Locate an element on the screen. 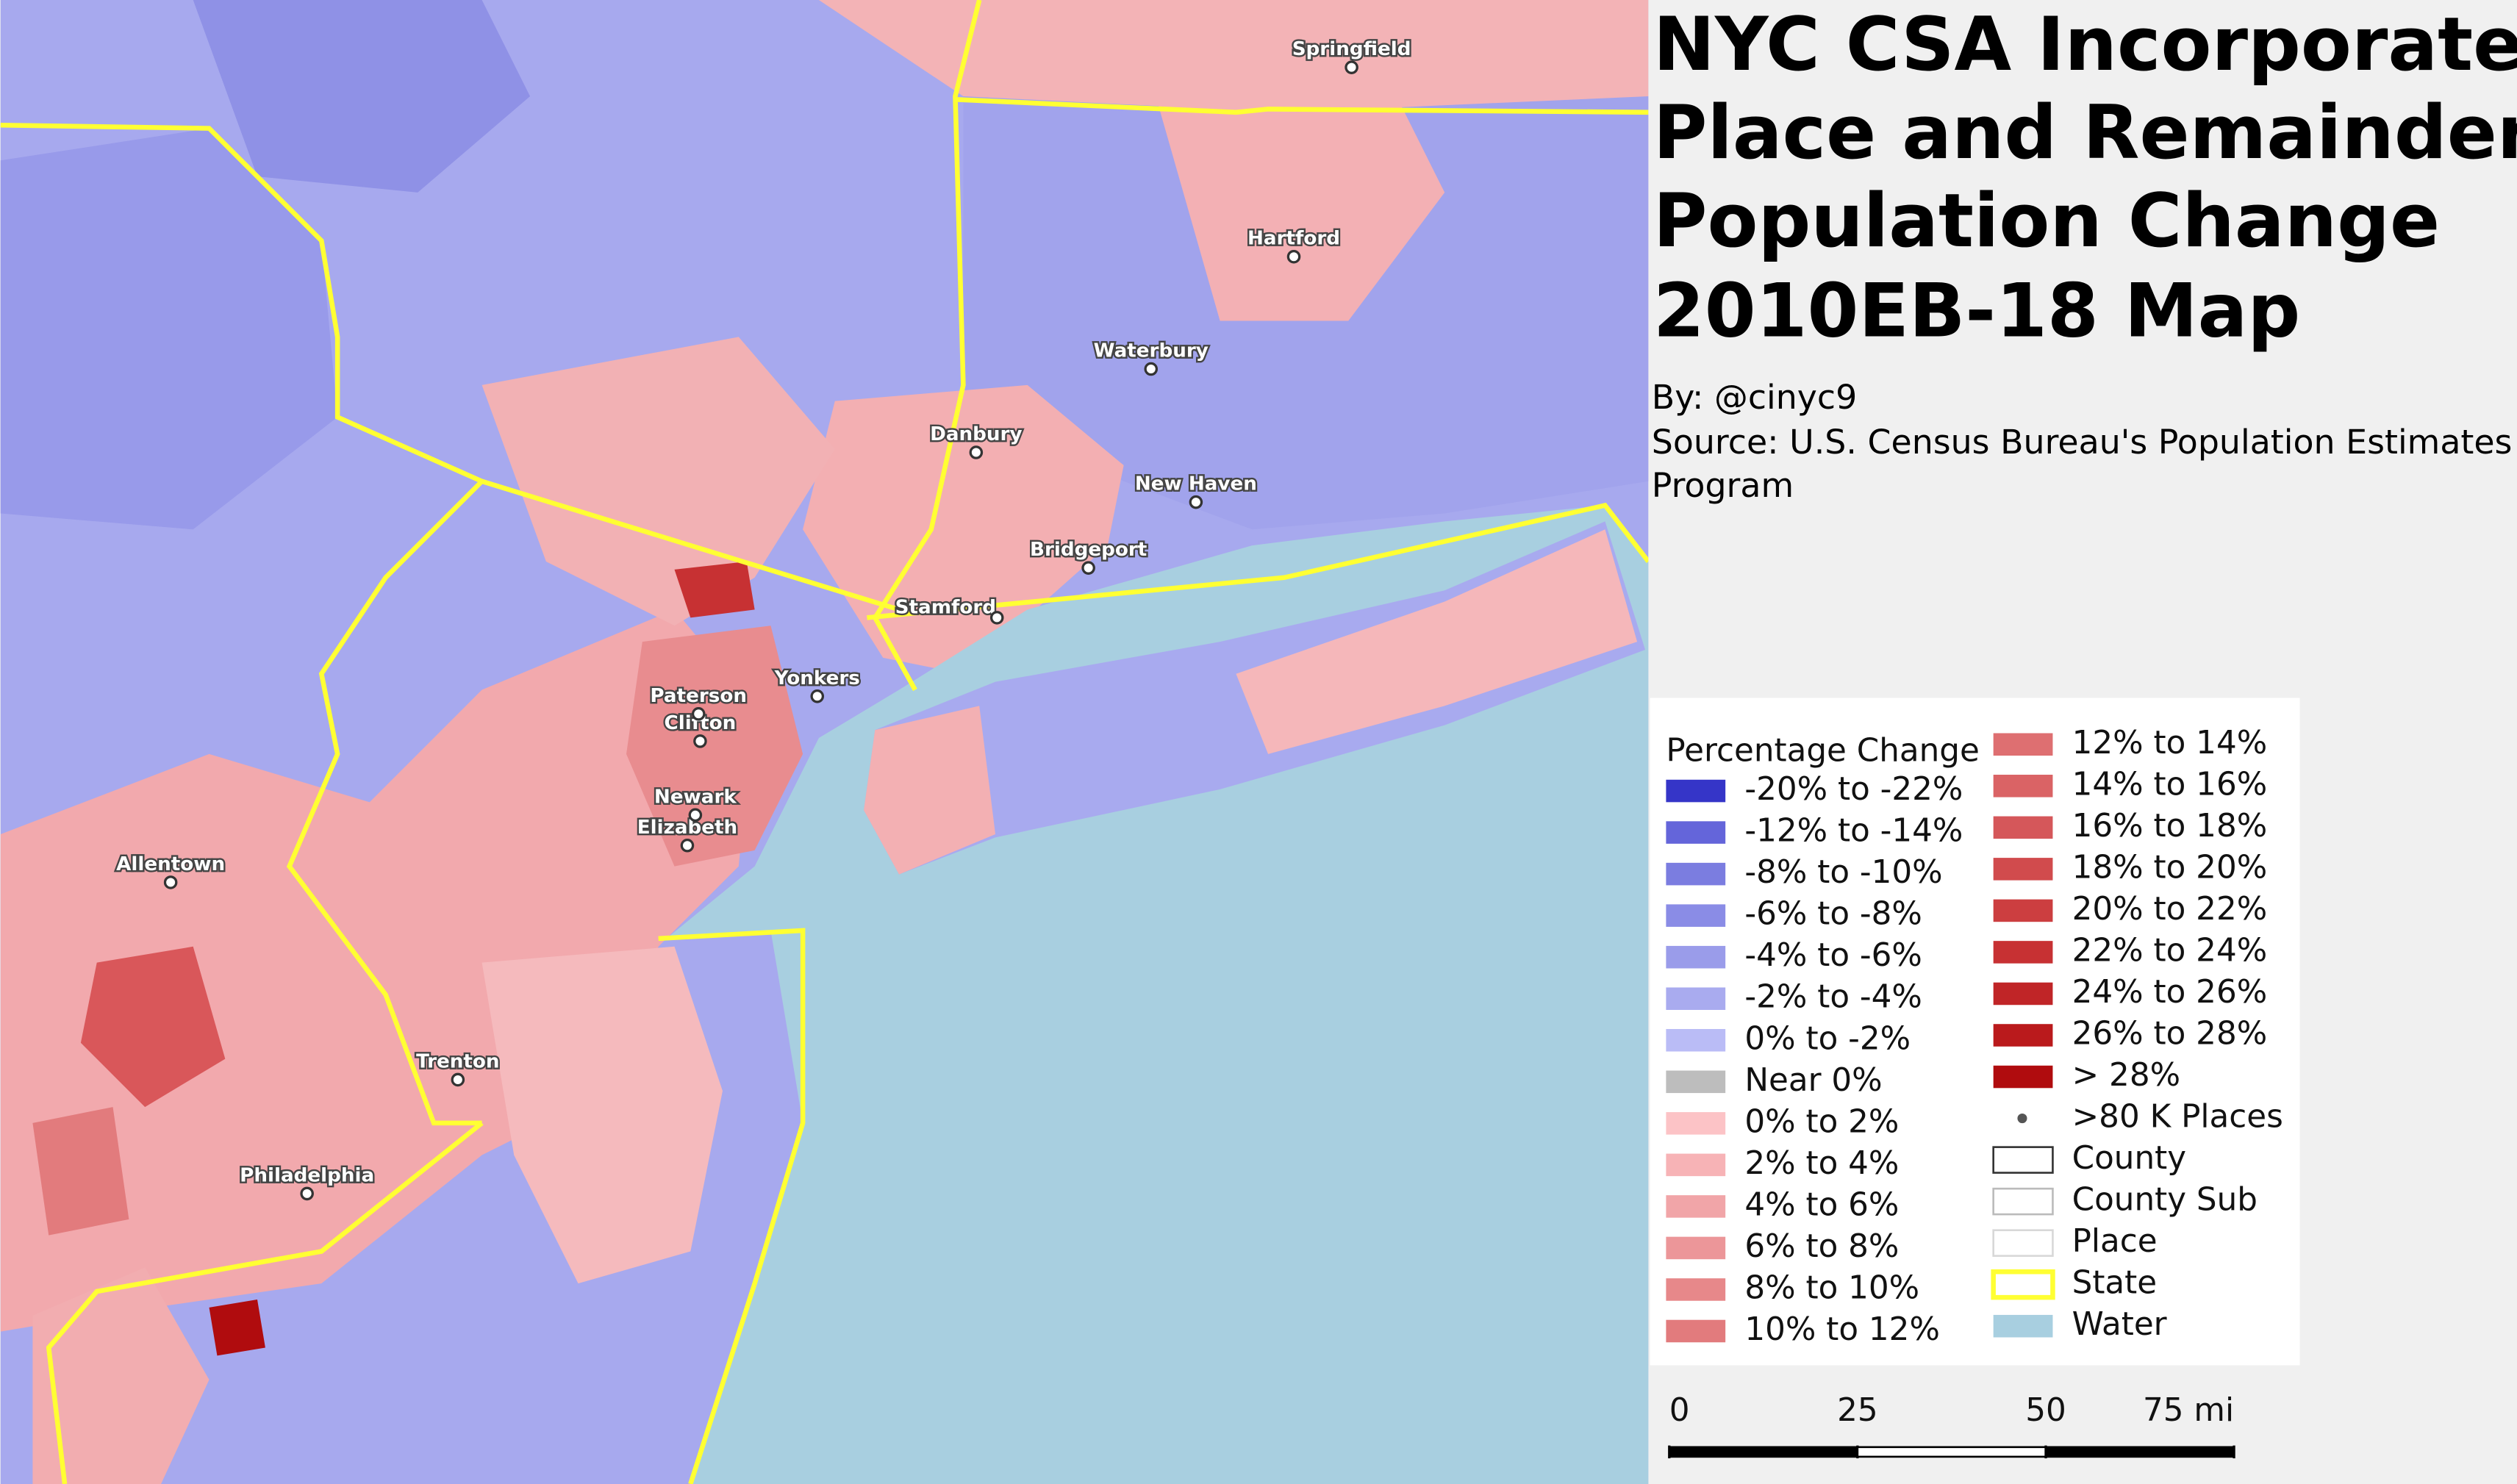 The image size is (2517, 1484). legend-label: -4% to -6% is located at coordinates (1833, 955).